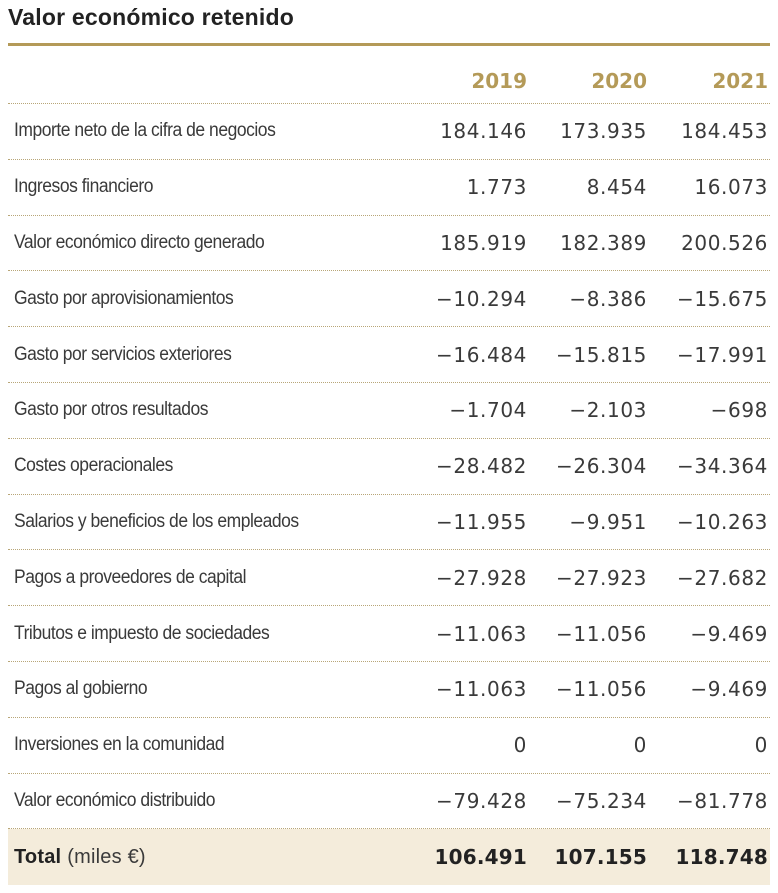 This screenshot has height=893, width=778. I want to click on total-cell-2019: 106.491, so click(480, 857).